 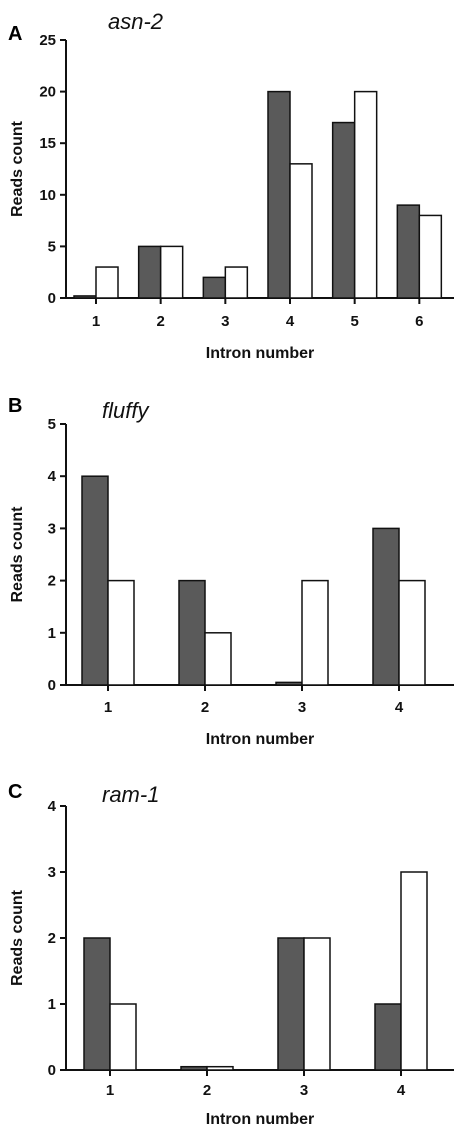 What do you see at coordinates (47, 92) in the screenshot?
I see `y-tick-label: 20` at bounding box center [47, 92].